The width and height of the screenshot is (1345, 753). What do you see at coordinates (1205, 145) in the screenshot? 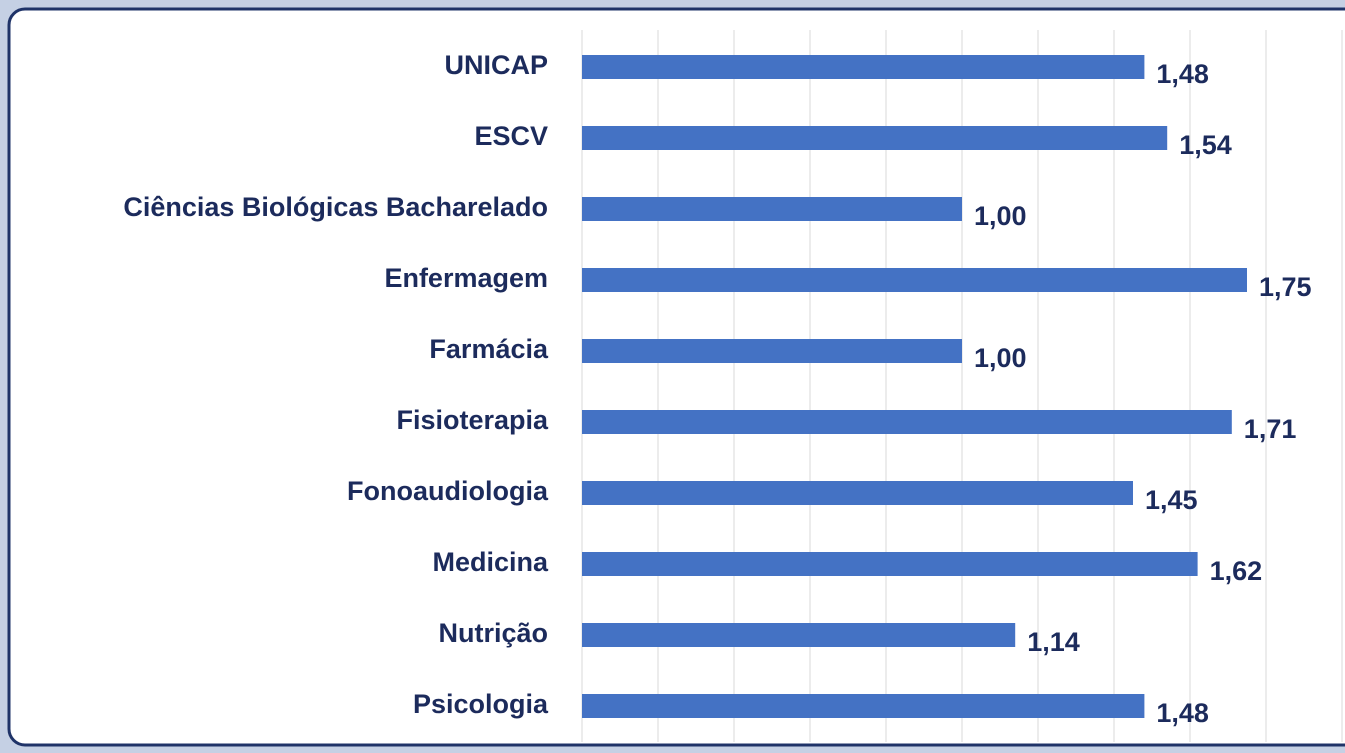
I see `value-label: 1,54` at bounding box center [1205, 145].